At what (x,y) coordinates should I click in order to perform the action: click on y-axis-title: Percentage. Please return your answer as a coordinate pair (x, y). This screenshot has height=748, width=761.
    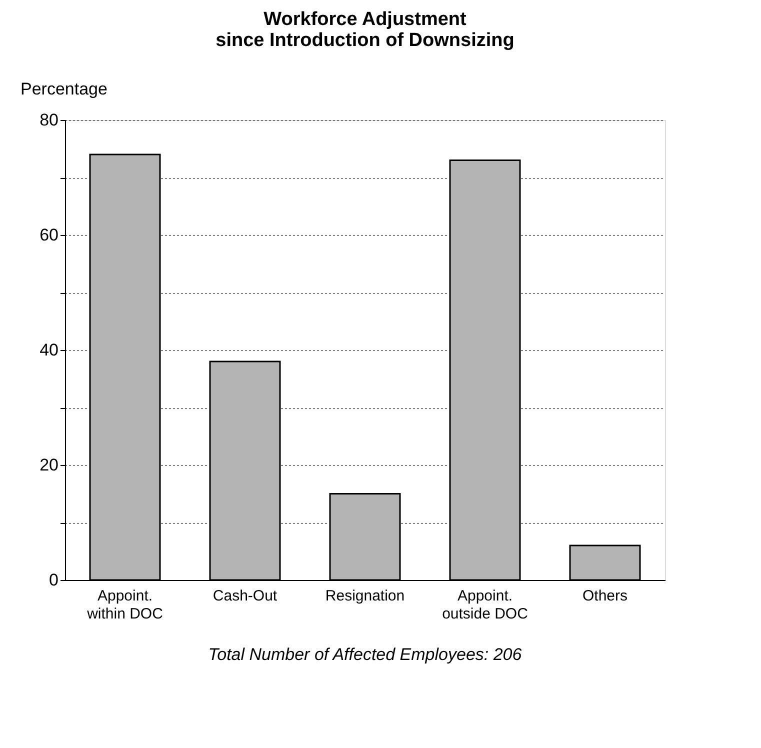
    Looking at the image, I should click on (64, 89).